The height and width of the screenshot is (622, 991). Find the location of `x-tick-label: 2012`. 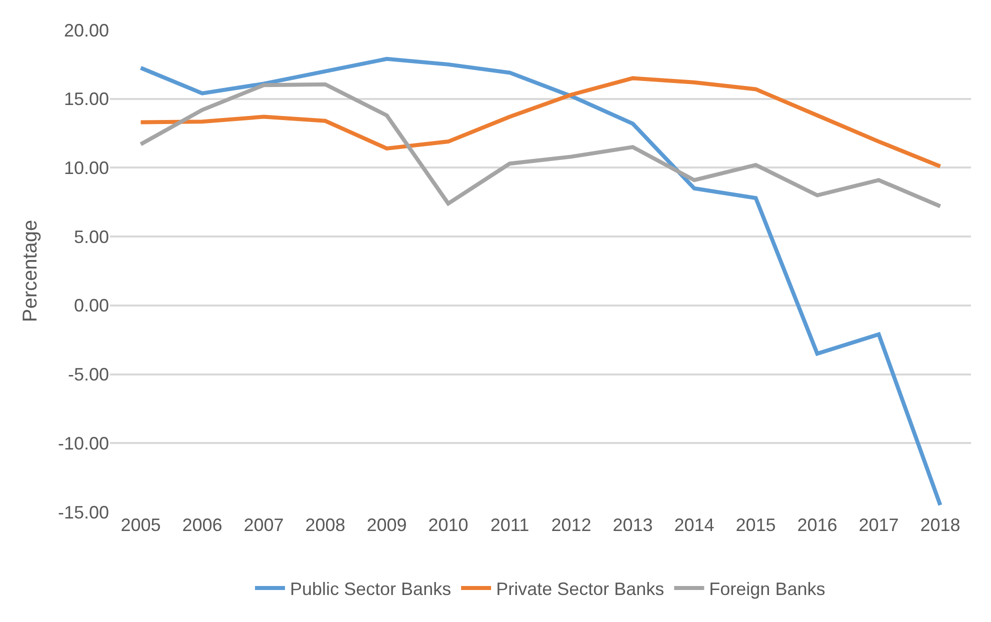

x-tick-label: 2012 is located at coordinates (571, 525).